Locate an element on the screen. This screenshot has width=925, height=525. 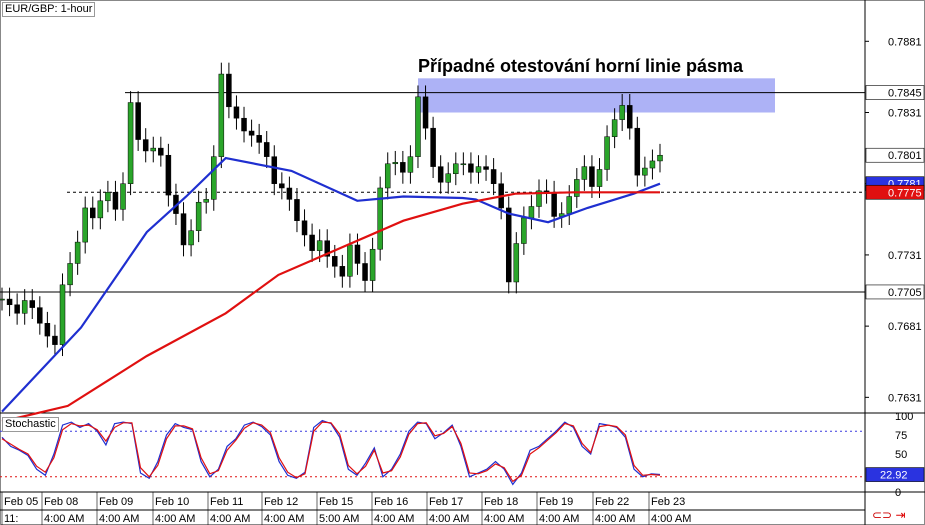
date-tick-label: Feb 09 is located at coordinates (116, 502).